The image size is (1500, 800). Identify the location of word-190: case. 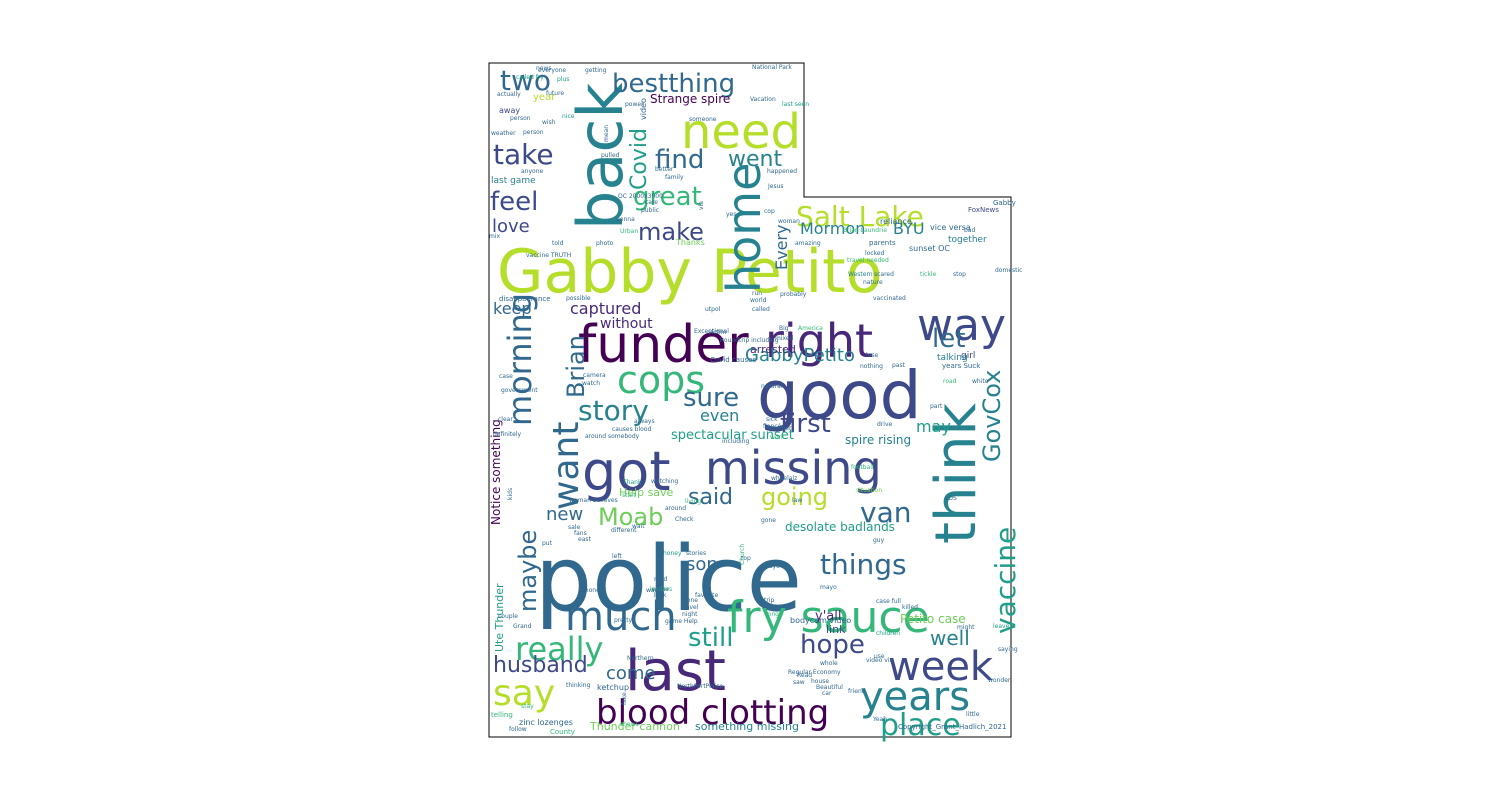
(506, 376).